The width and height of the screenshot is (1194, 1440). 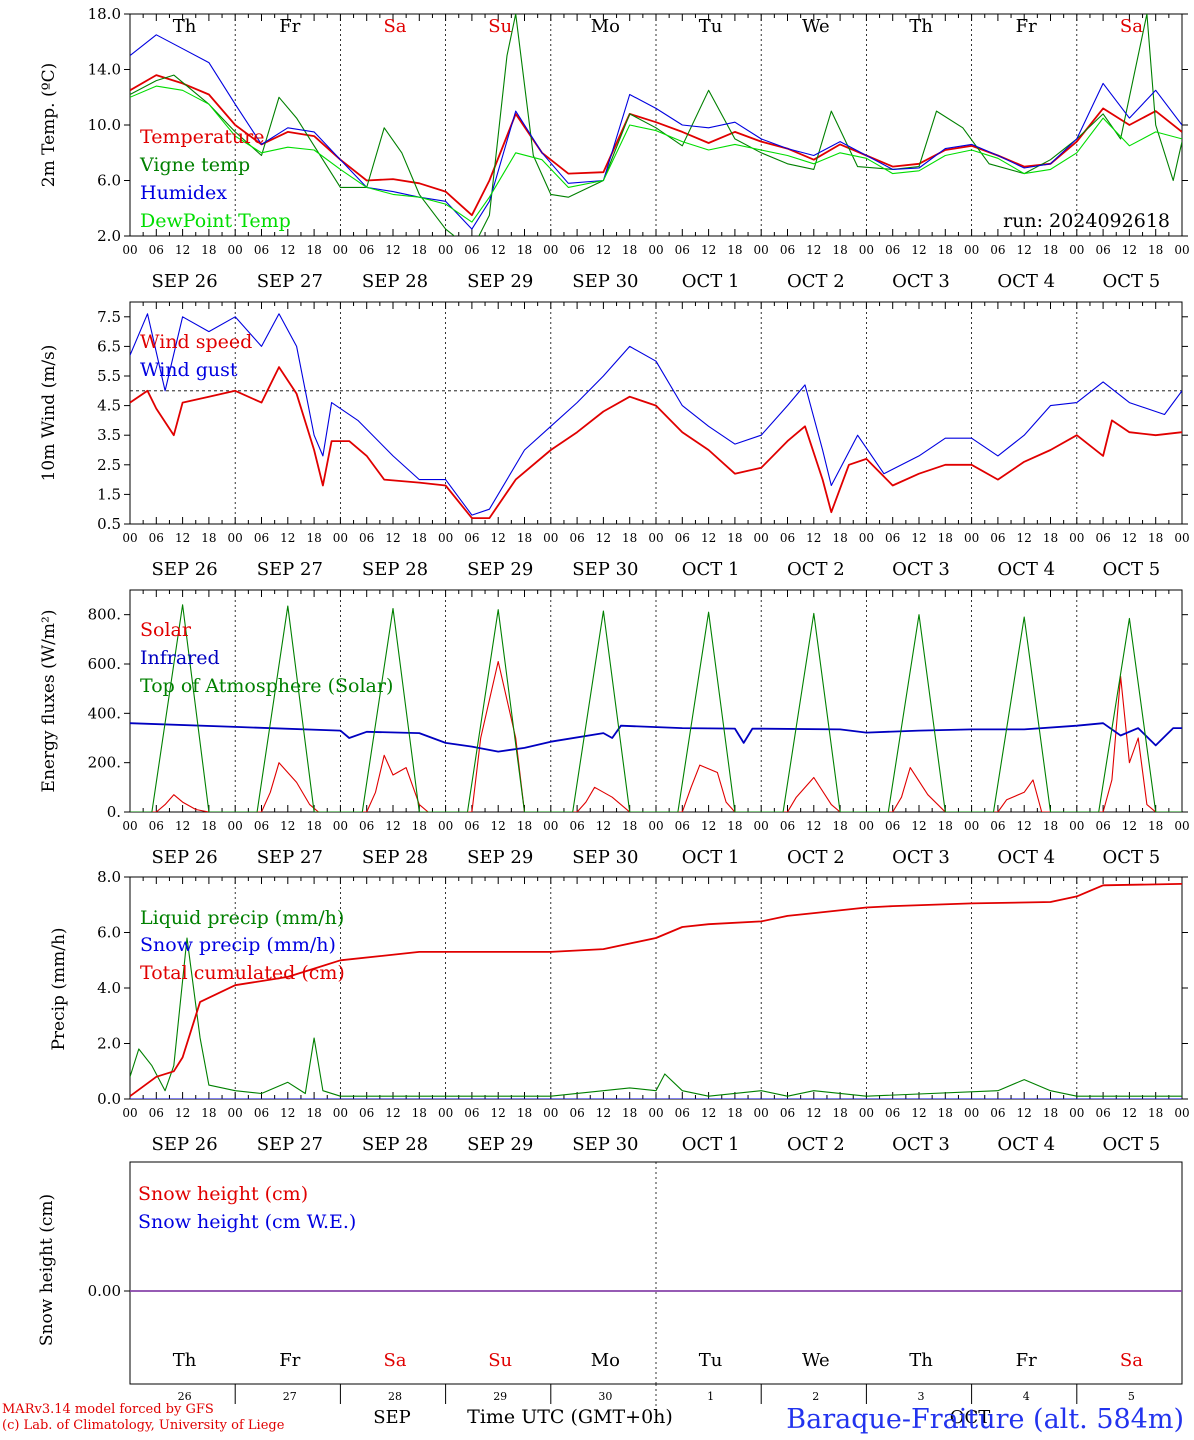 What do you see at coordinates (185, 1396) in the screenshot?
I see `day-number-label: 26` at bounding box center [185, 1396].